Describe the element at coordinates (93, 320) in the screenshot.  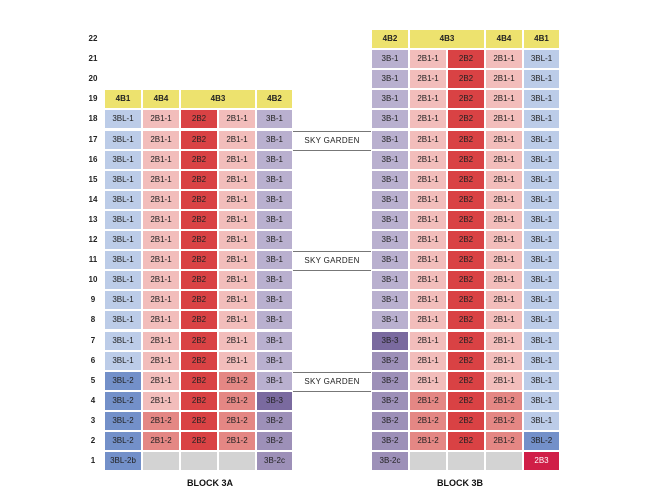
I see `floor-label: 8` at that location.